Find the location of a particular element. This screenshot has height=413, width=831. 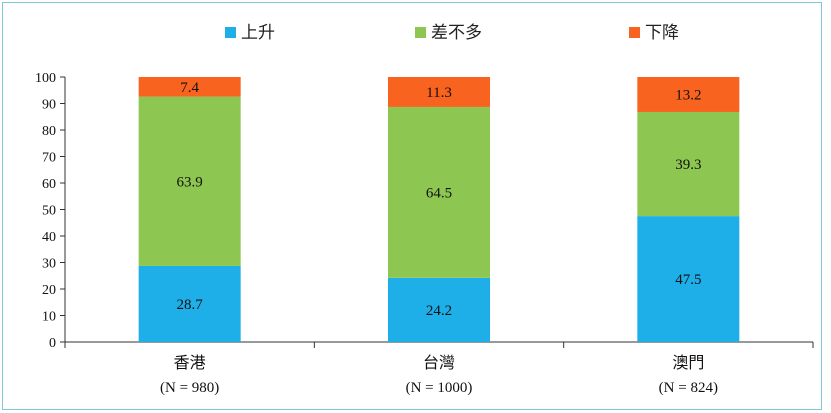

bar-data-label: 24.2 is located at coordinates (439, 311).